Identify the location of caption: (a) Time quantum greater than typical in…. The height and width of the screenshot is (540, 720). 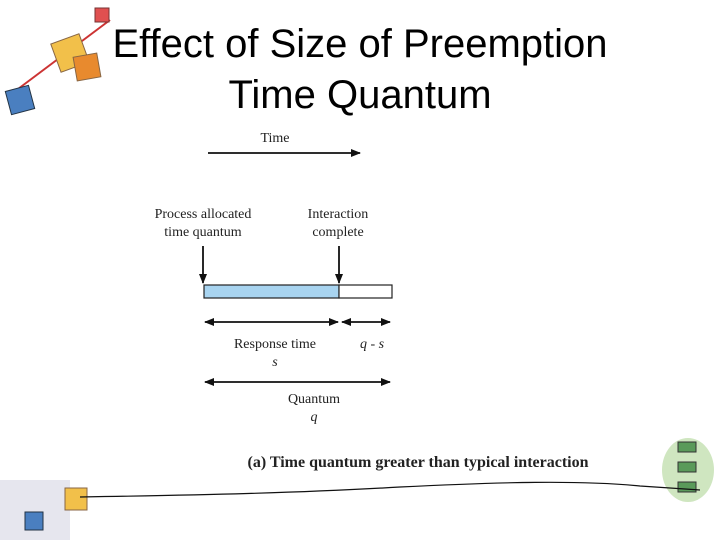
(417, 462).